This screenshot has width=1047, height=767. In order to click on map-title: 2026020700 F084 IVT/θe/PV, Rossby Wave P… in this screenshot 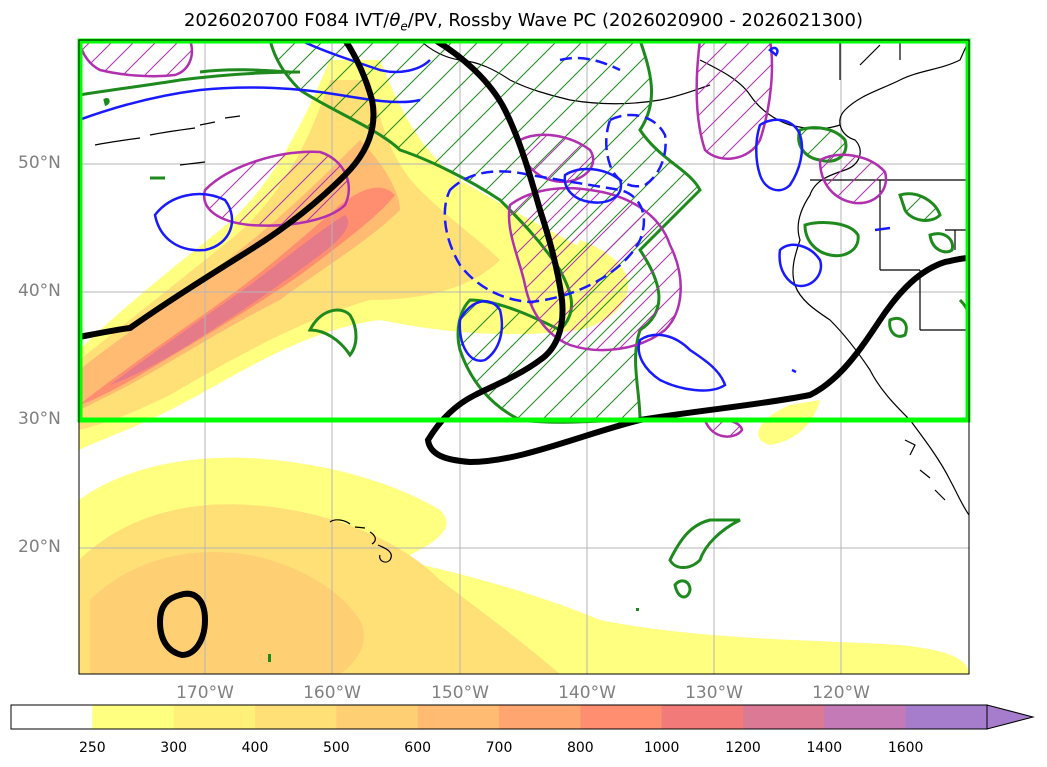, I will do `click(523, 22)`.